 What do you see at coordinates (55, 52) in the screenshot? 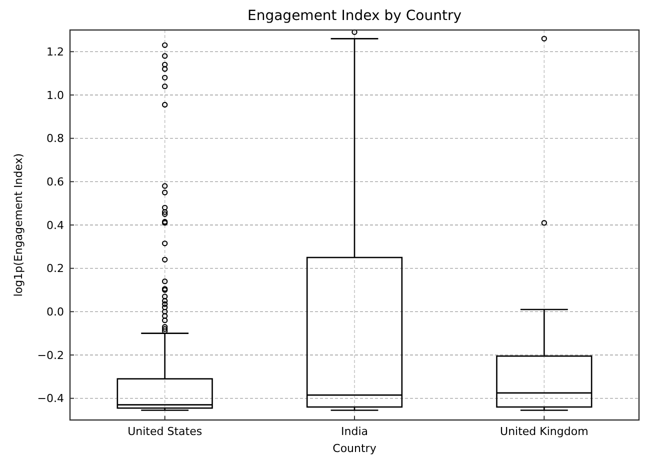
I see `y-tick-label: 1.2` at bounding box center [55, 52].